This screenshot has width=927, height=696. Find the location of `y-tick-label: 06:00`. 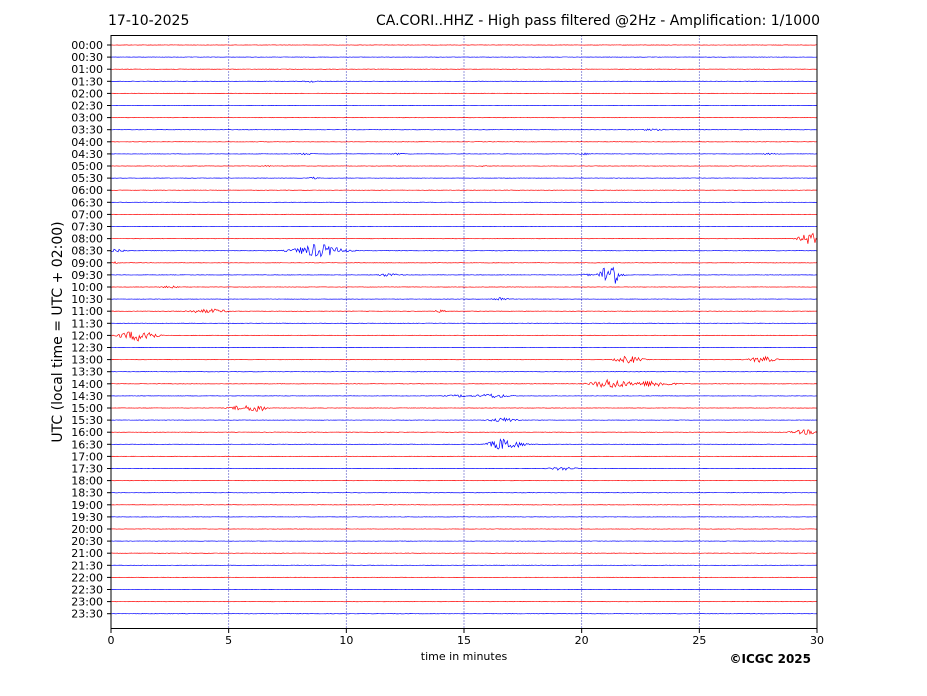

y-tick-label: 06:00 is located at coordinates (87, 190).